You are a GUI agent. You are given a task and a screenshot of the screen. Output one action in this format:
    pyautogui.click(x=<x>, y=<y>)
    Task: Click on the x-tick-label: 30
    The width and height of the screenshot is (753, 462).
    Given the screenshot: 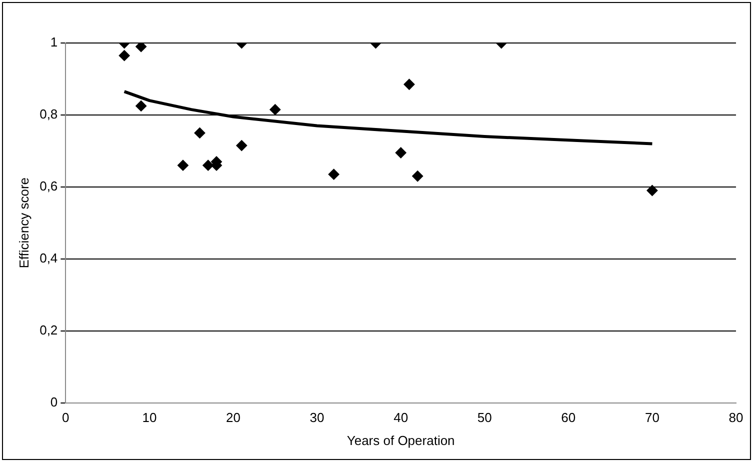 What is the action you would take?
    pyautogui.click(x=317, y=418)
    